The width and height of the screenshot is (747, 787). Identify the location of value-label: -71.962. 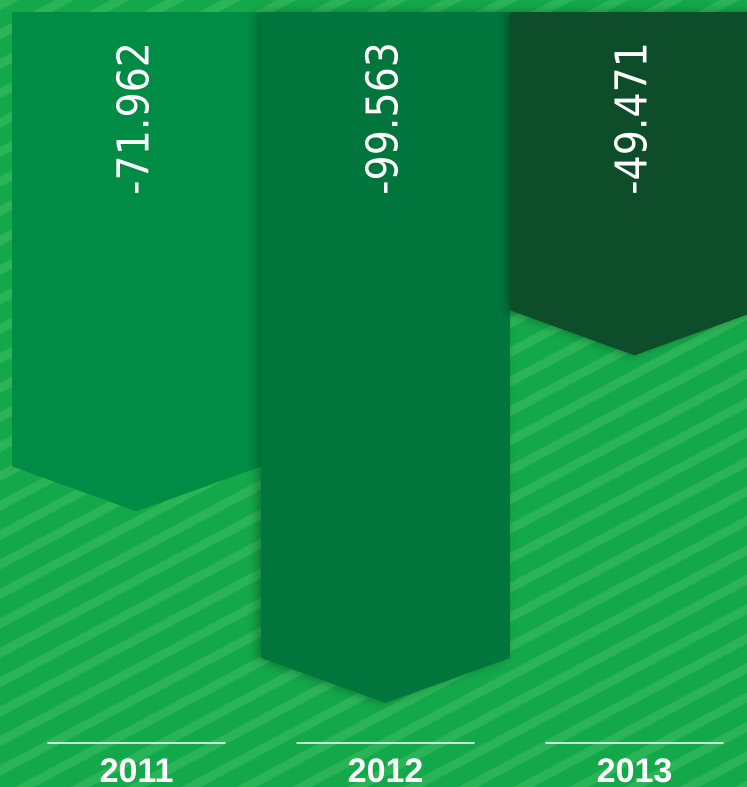
(134, 118).